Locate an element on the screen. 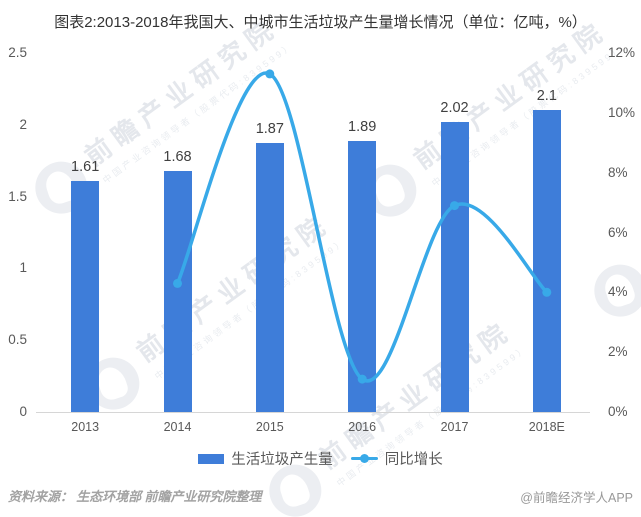 The width and height of the screenshot is (641, 517). watermark-text: 前瞻产业研究院 is located at coordinates (639, 194).